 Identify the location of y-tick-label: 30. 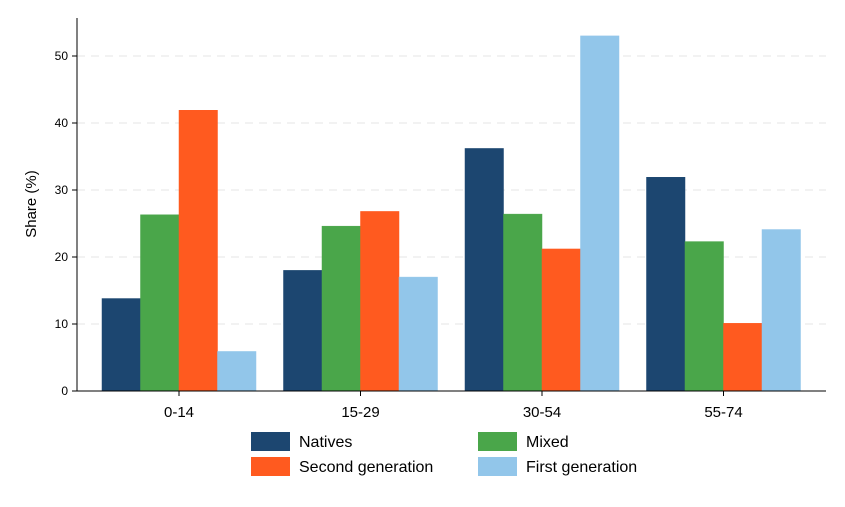
(62, 190).